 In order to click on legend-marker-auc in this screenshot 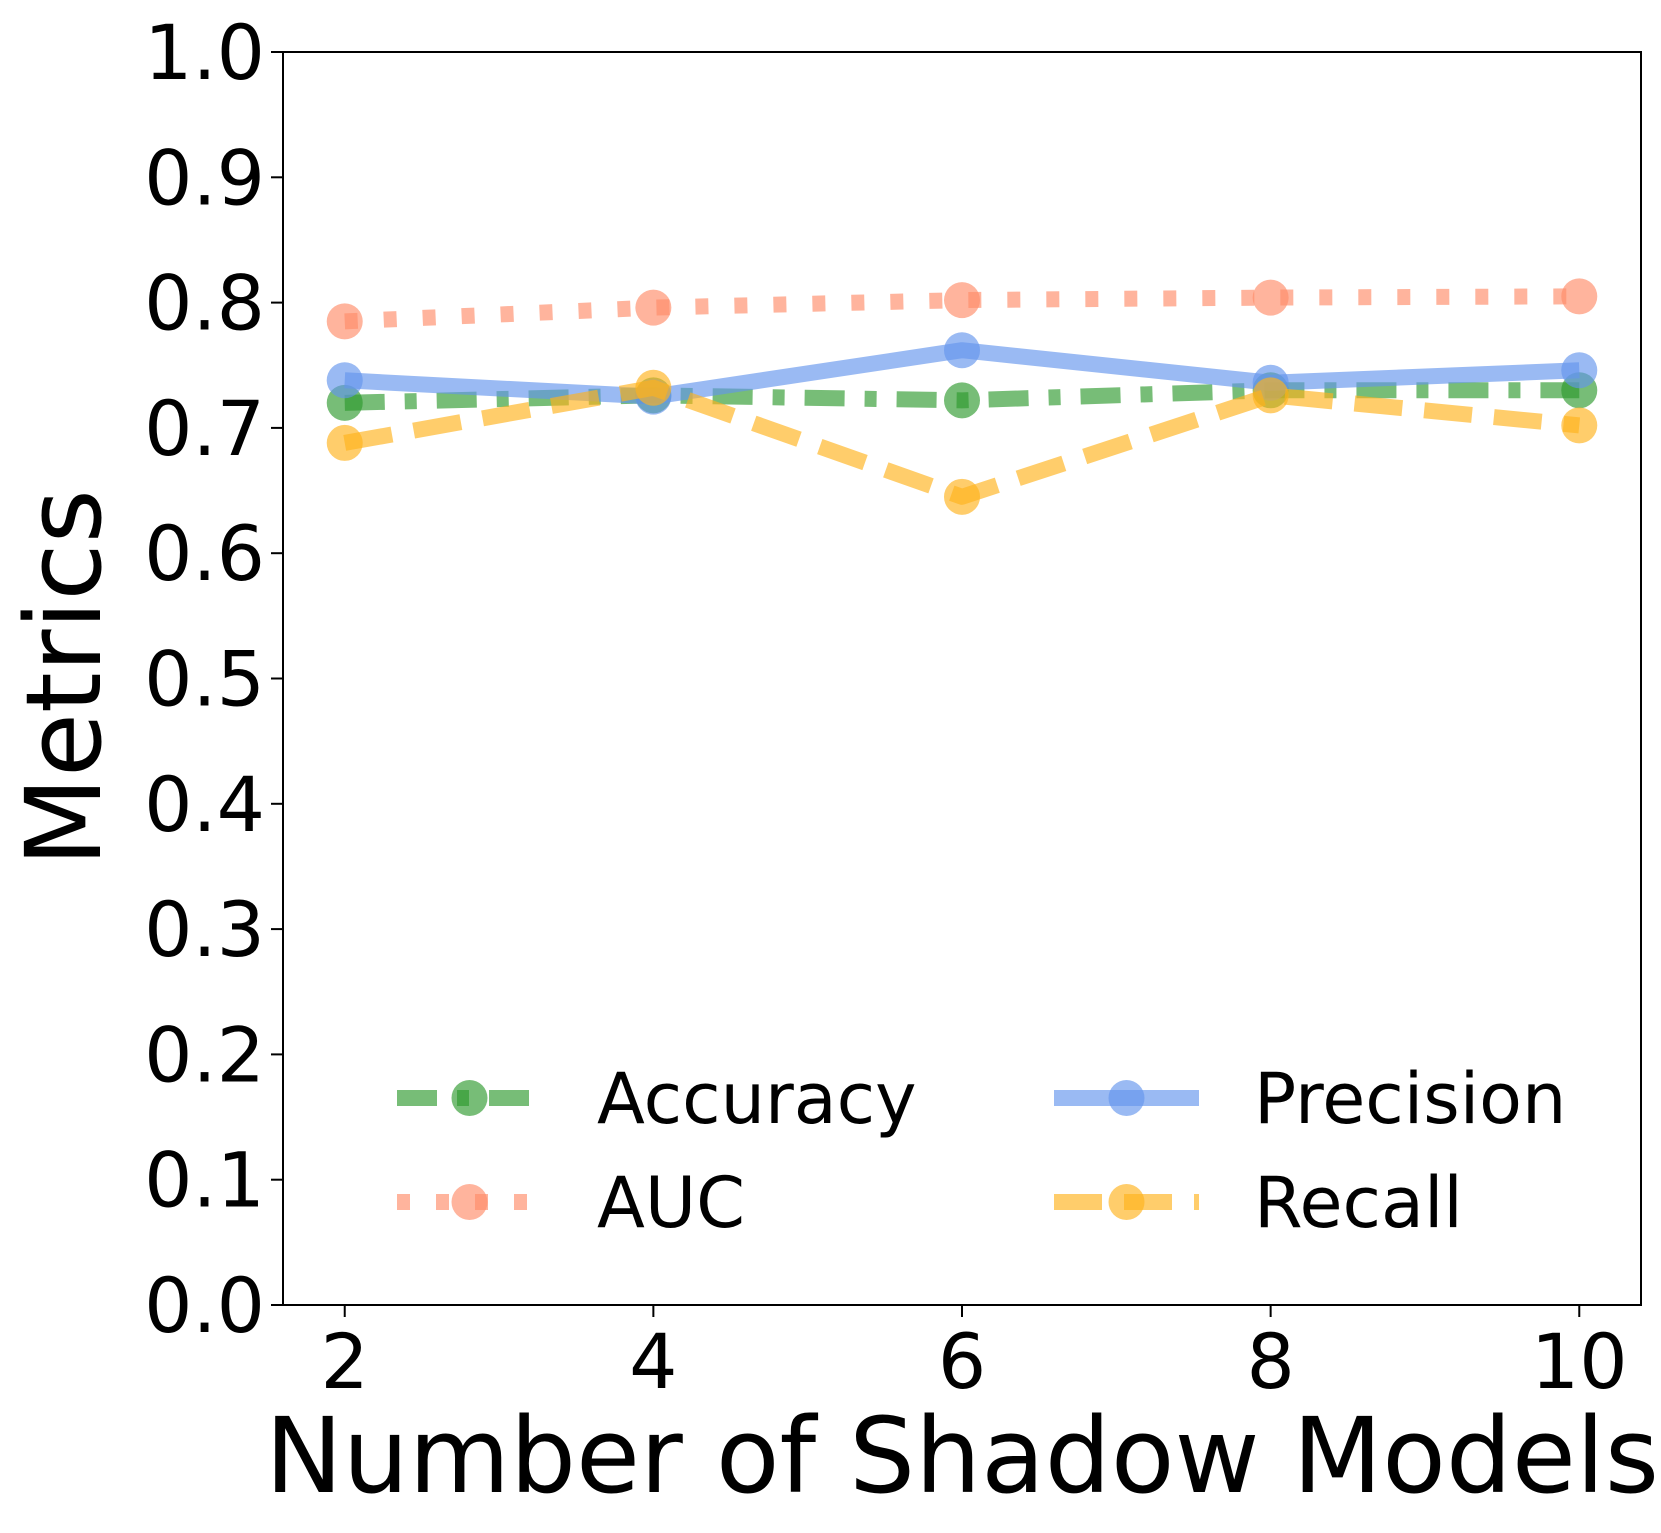, I will do `click(469, 1202)`.